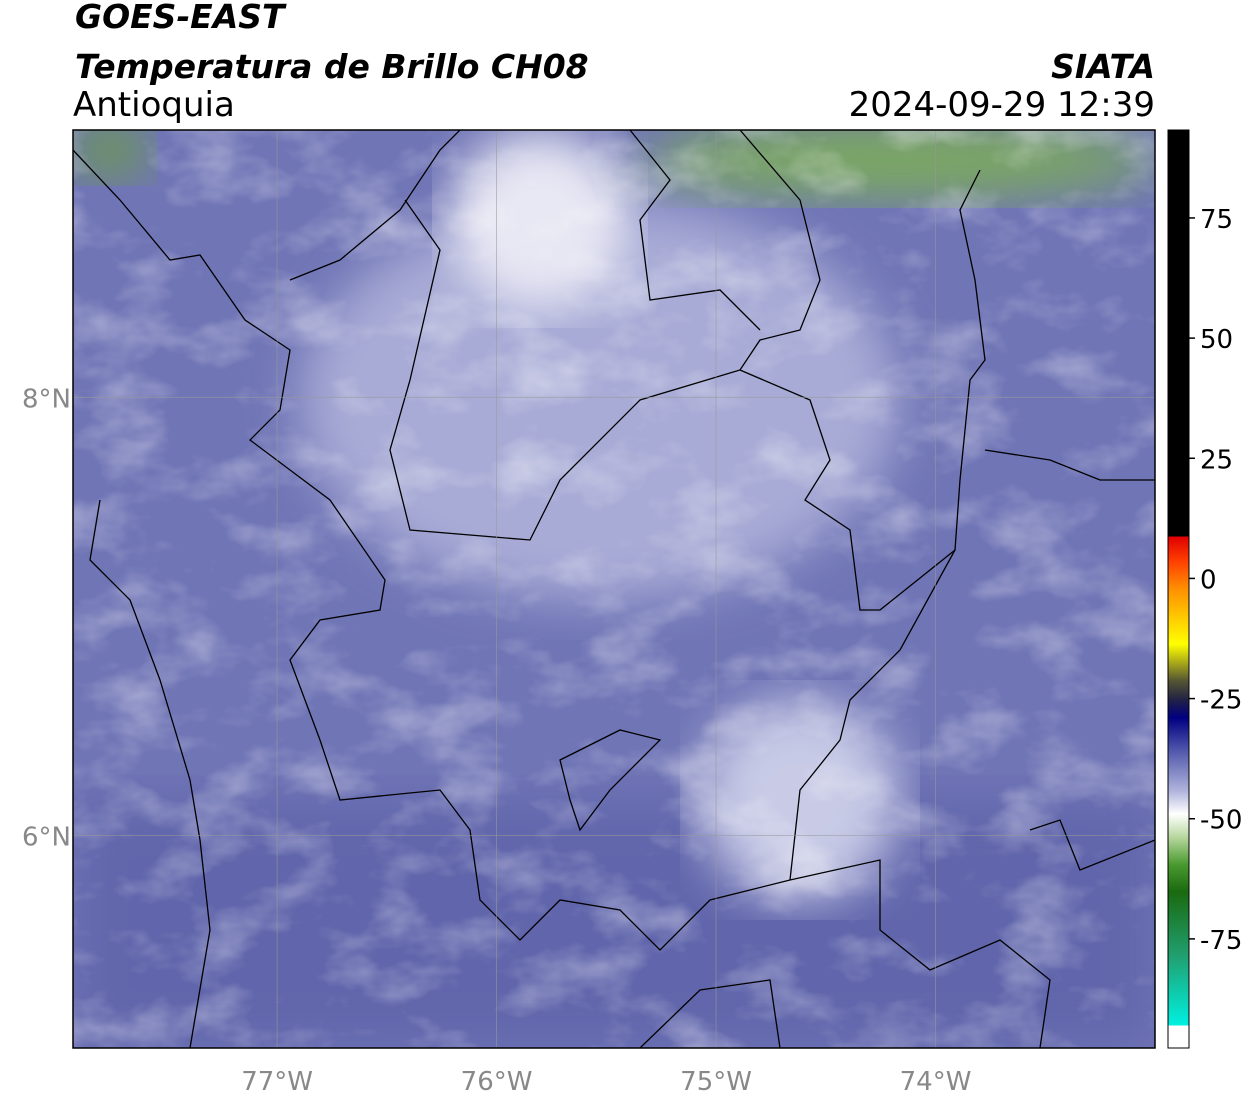 The image size is (1252, 1103). What do you see at coordinates (277, 1082) in the screenshot?
I see `lon-tick-label: 77°W` at bounding box center [277, 1082].